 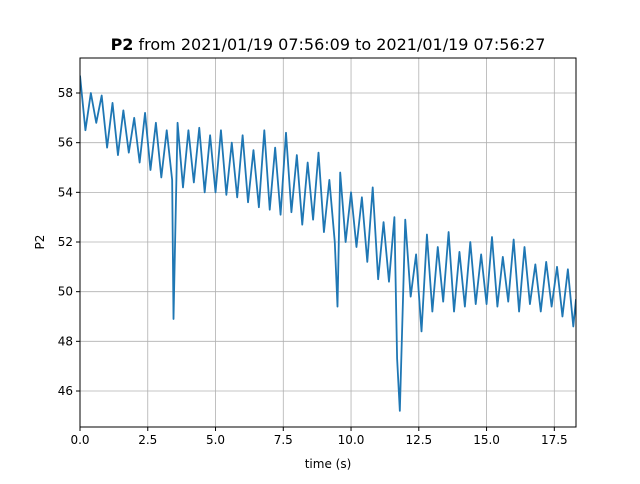 I want to click on y-tick-label: 54, so click(x=65, y=192).